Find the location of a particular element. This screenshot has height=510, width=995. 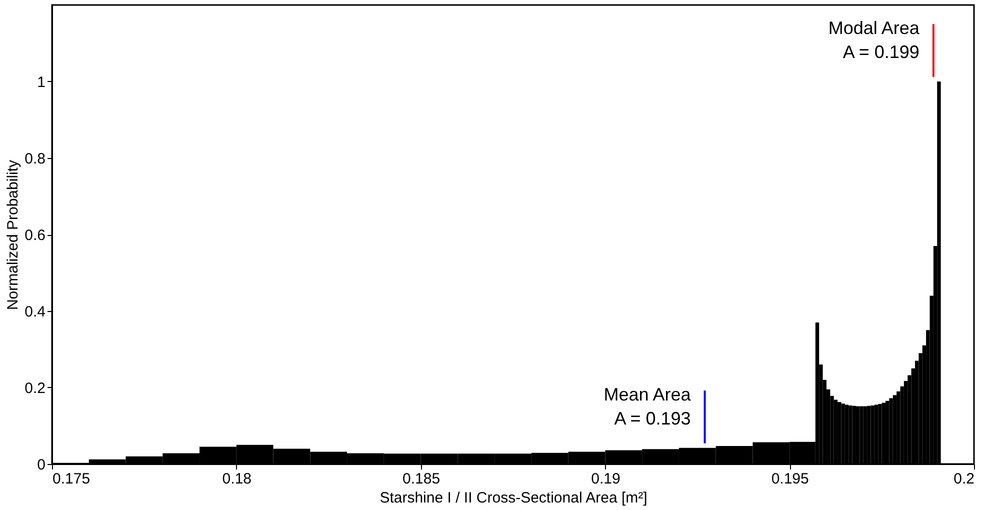

y-tick-label: 0.2 is located at coordinates (35, 388).